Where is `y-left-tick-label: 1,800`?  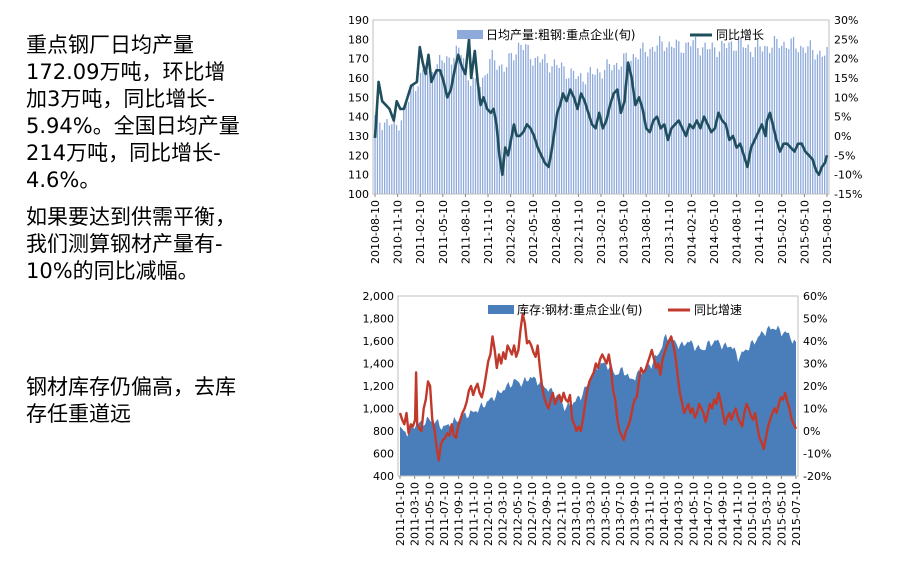 y-left-tick-label: 1,800 is located at coordinates (379, 319).